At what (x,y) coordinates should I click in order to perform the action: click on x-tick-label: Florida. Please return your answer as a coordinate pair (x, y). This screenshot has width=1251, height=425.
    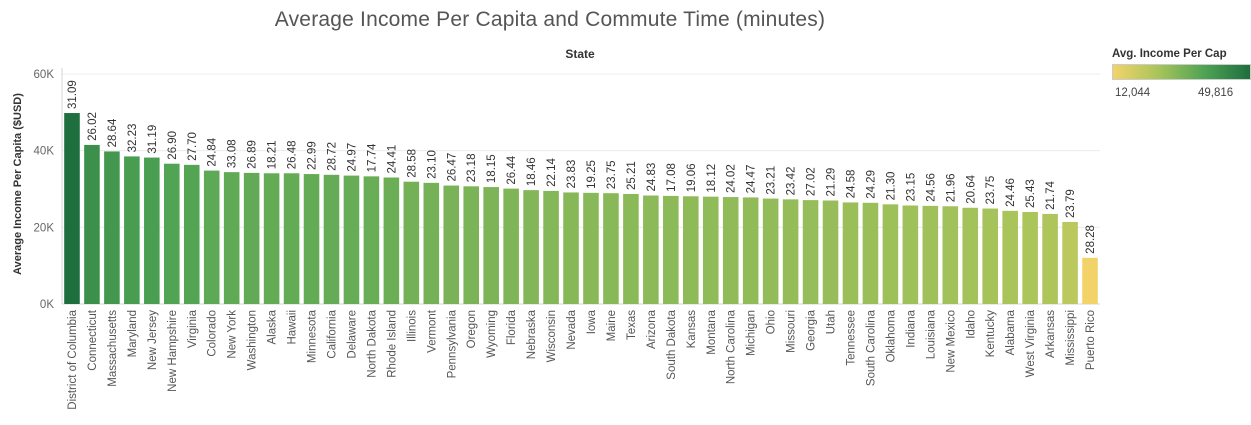
    Looking at the image, I should click on (512, 327).